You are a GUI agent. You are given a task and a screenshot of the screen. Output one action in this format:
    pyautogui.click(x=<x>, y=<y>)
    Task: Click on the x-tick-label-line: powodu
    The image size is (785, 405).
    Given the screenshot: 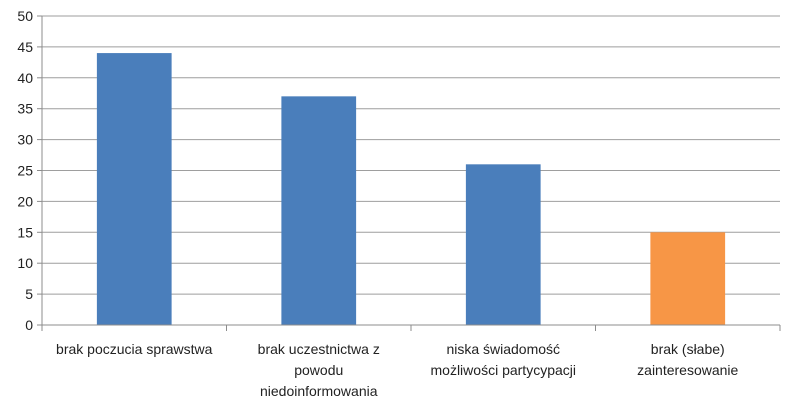 What is the action you would take?
    pyautogui.click(x=318, y=370)
    